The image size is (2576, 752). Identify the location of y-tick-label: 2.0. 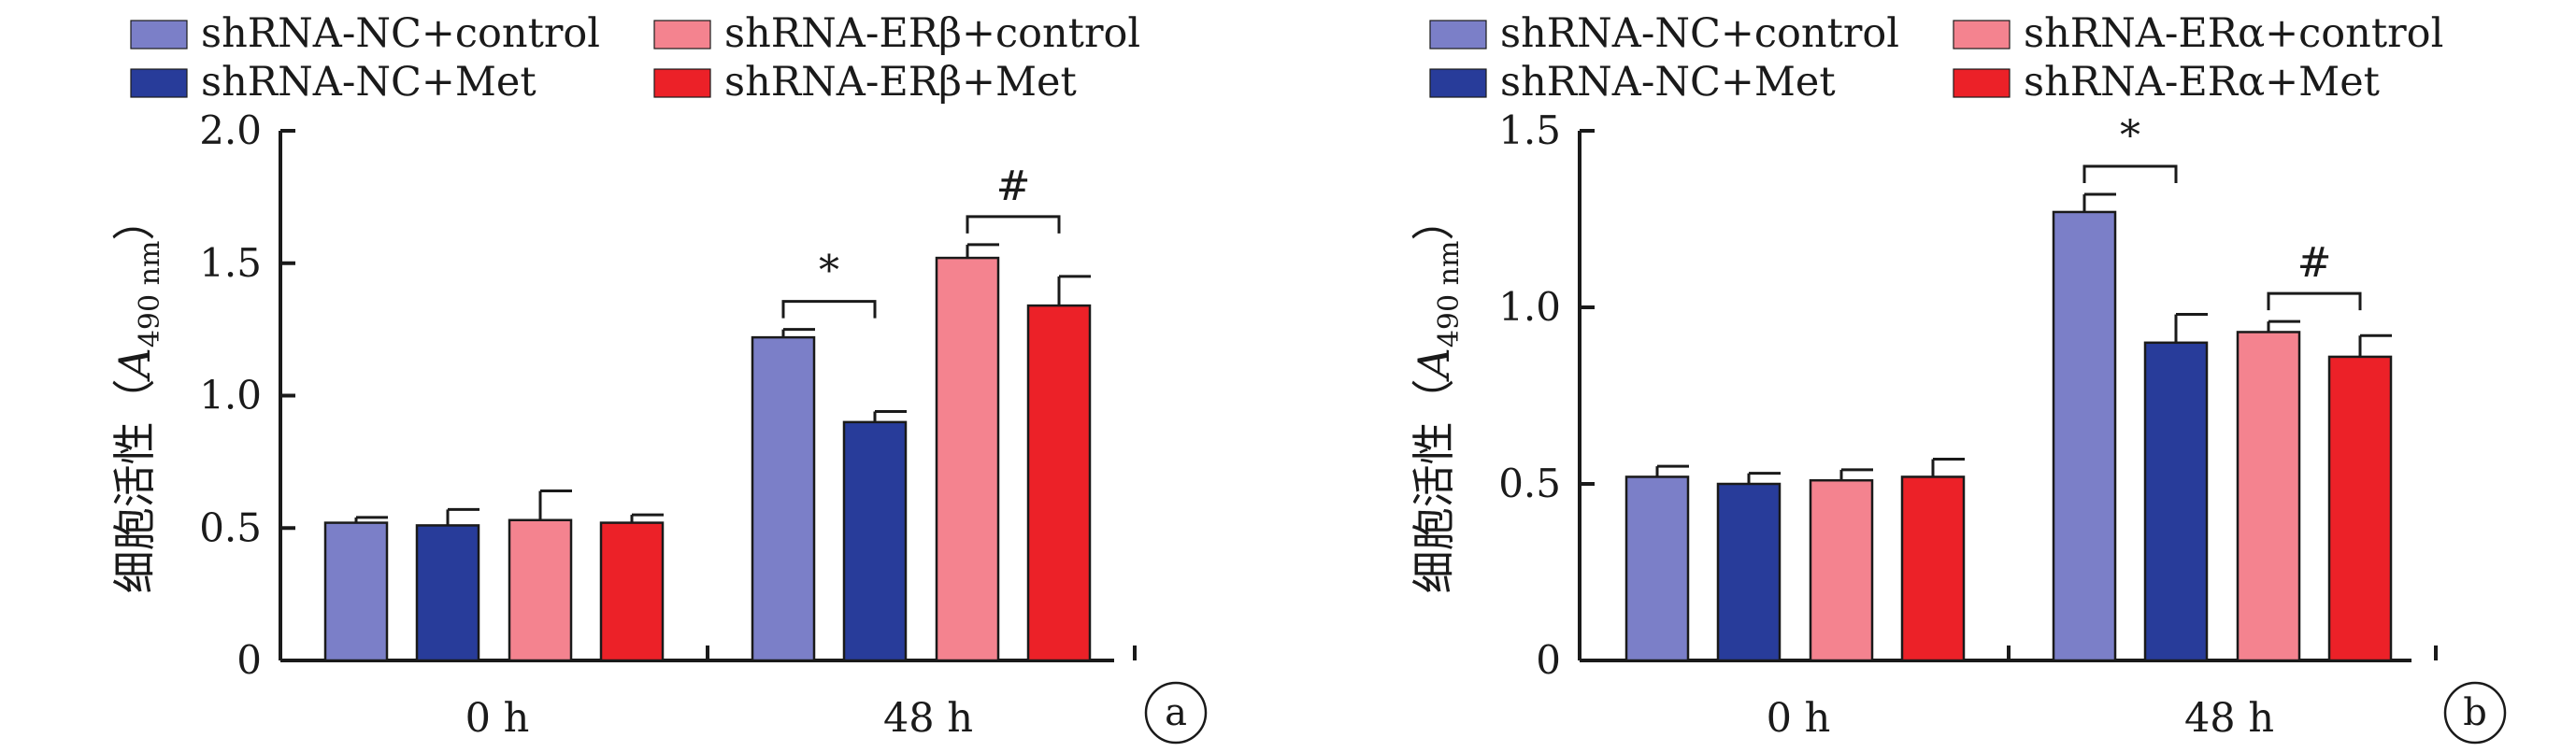
(230, 130).